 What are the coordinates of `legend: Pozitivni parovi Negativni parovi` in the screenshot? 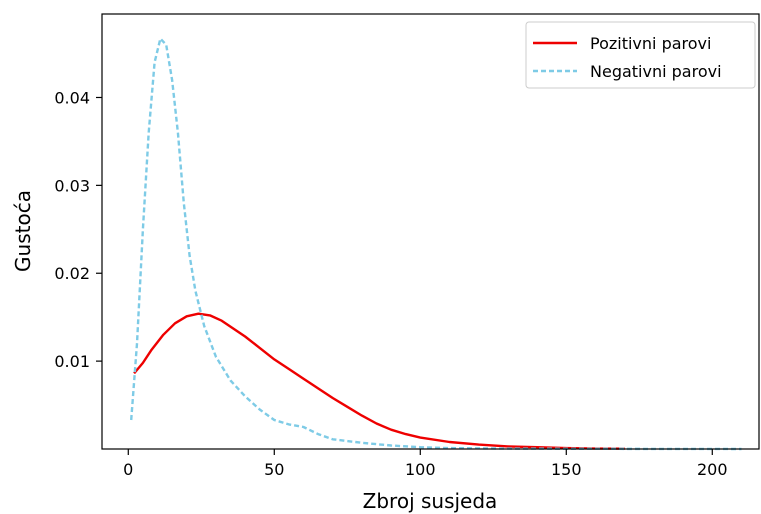 It's located at (640, 55).